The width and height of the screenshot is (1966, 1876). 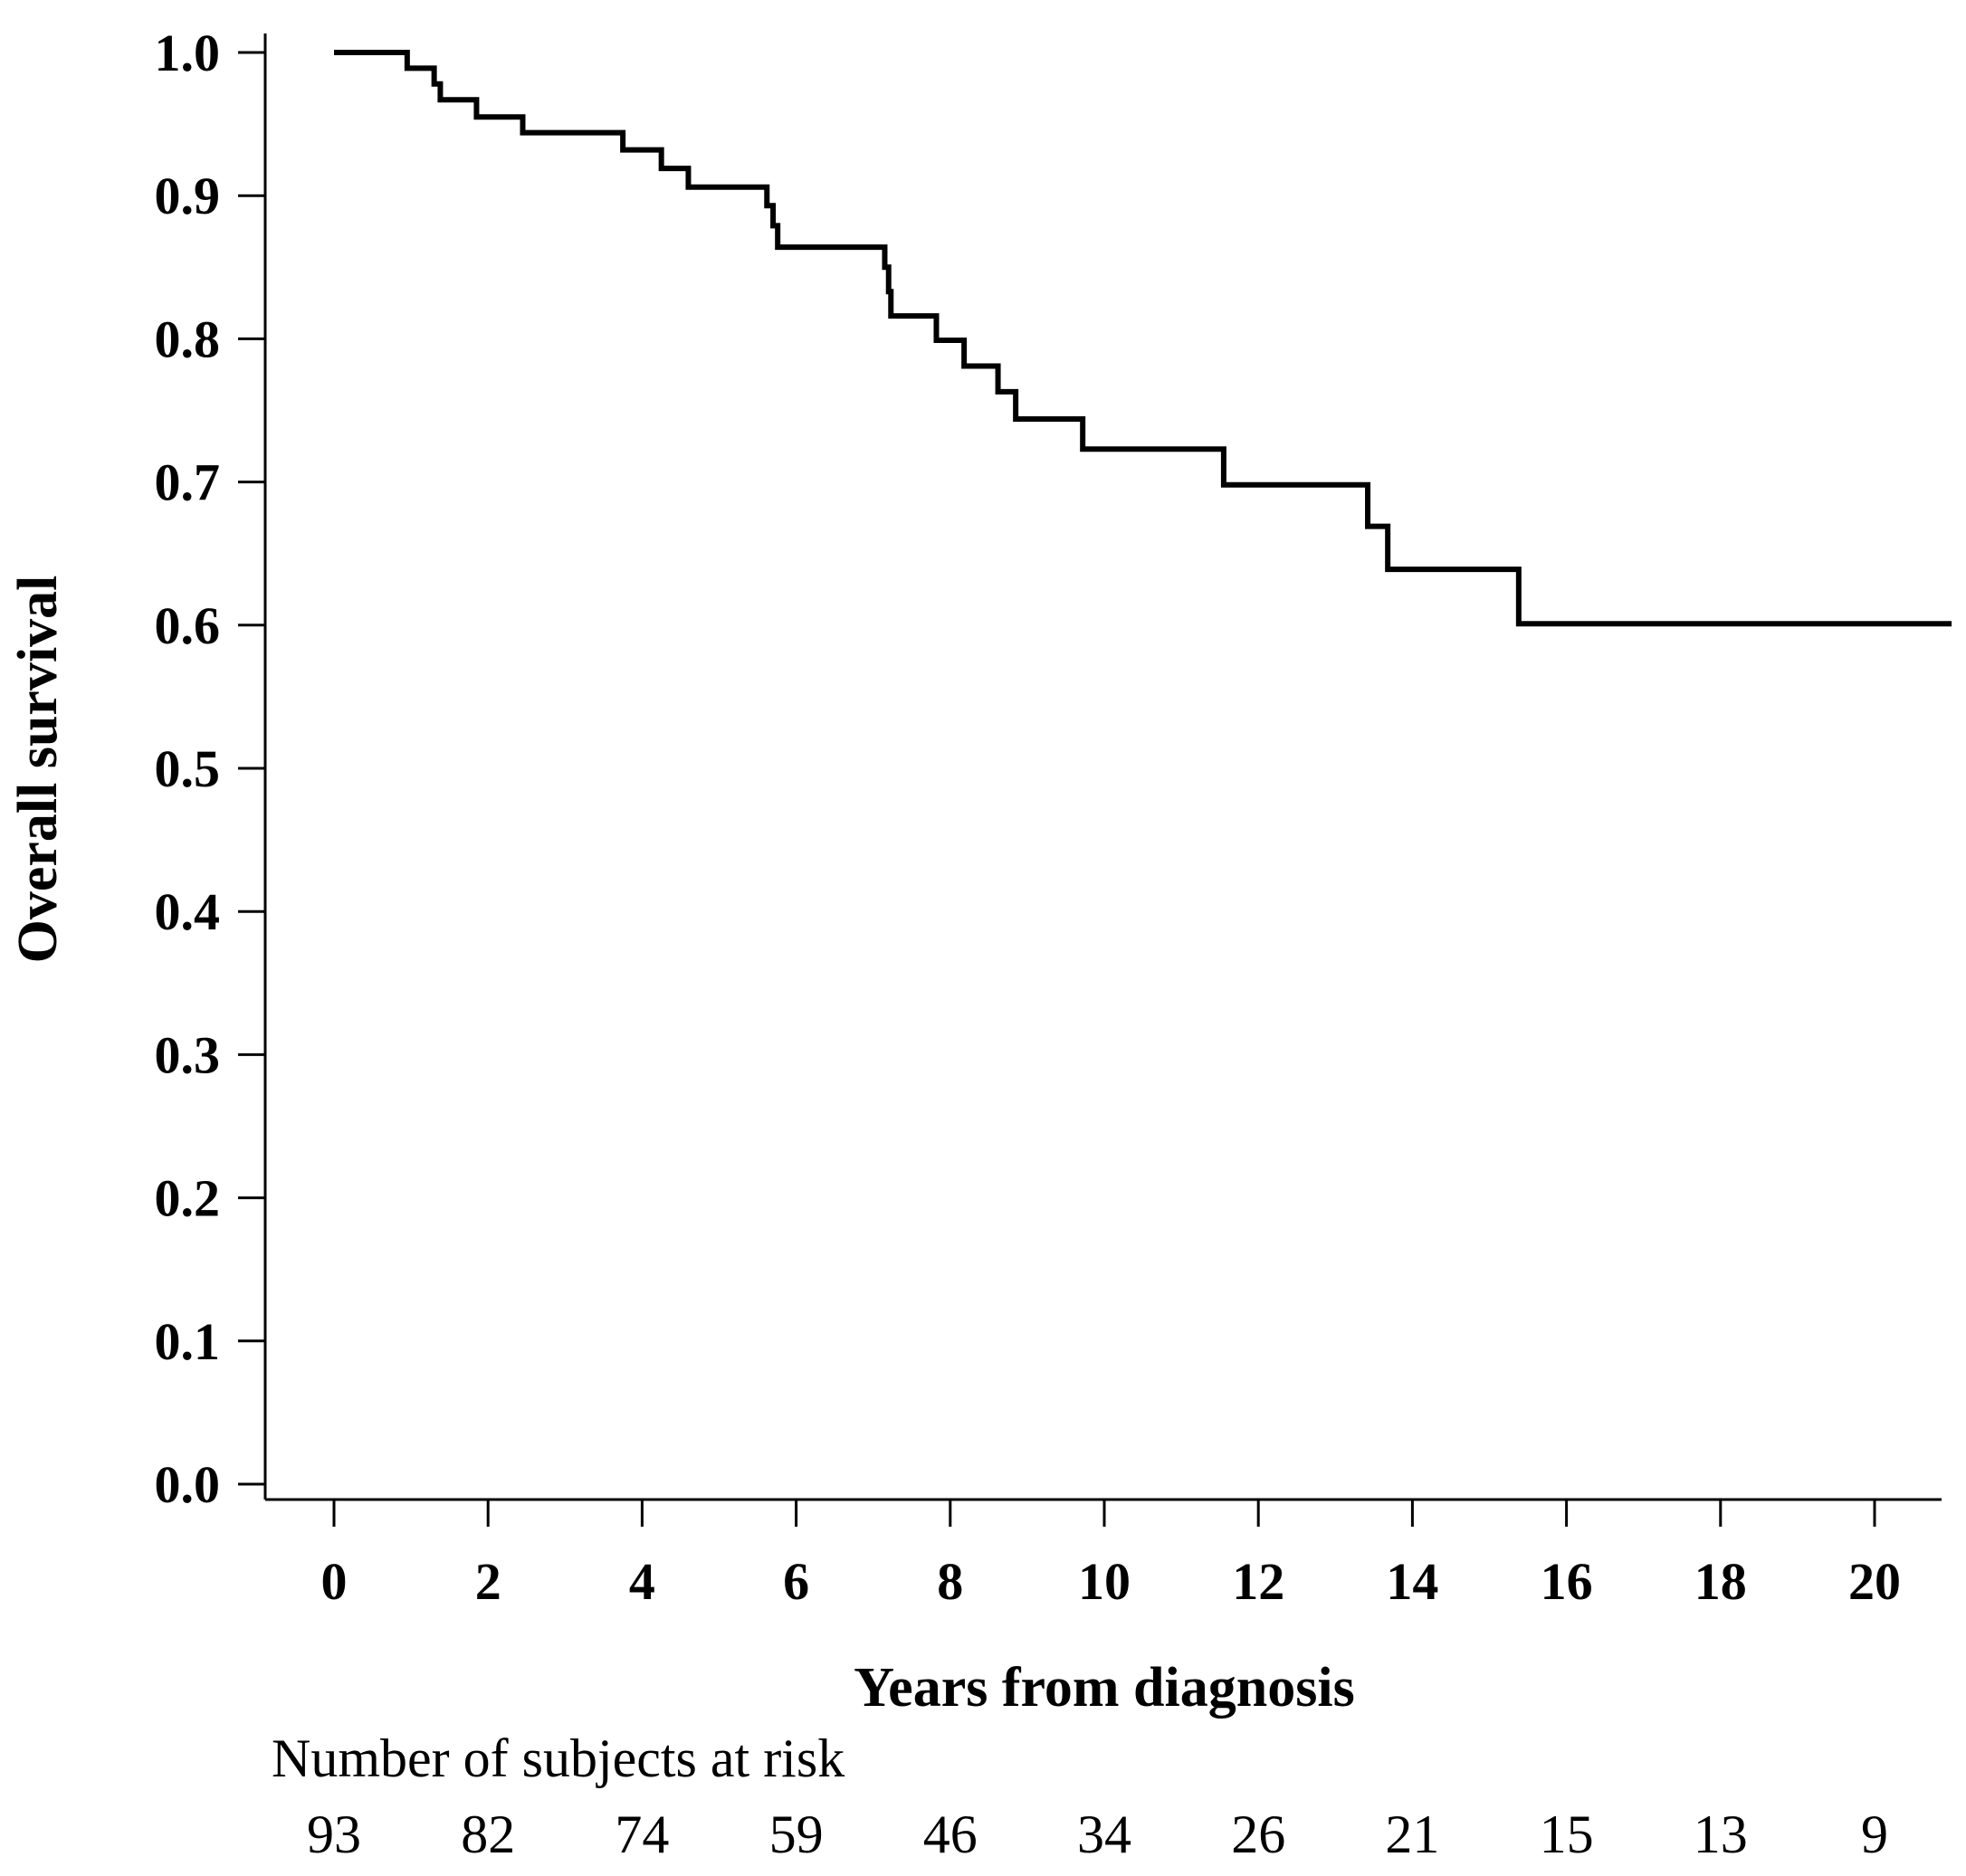 I want to click on y-axis-title: Overall survival, so click(x=38, y=770).